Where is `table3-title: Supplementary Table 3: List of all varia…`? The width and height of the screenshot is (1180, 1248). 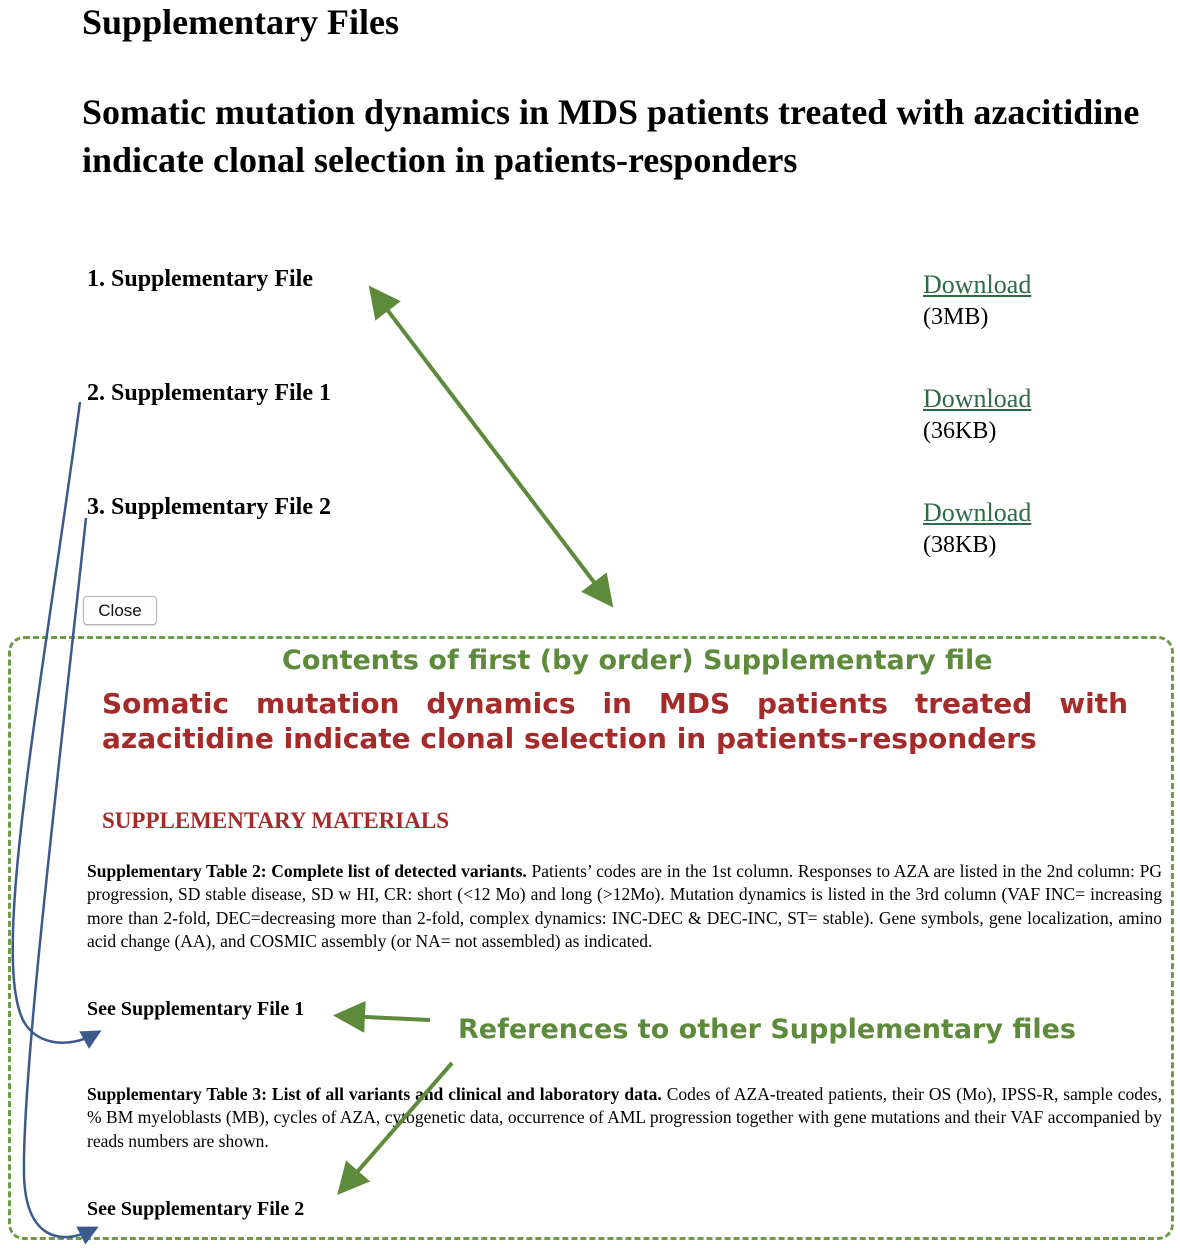
table3-title: Supplementary Table 3: List of all varia… is located at coordinates (374, 1094).